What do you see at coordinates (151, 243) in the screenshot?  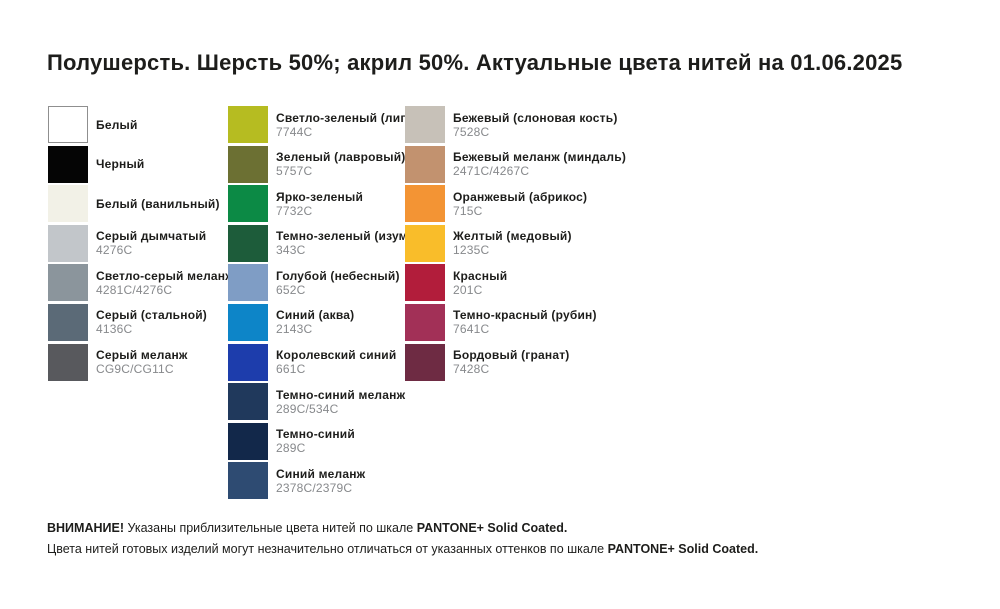 I see `color-labels: Серый дымчатый 4276C` at bounding box center [151, 243].